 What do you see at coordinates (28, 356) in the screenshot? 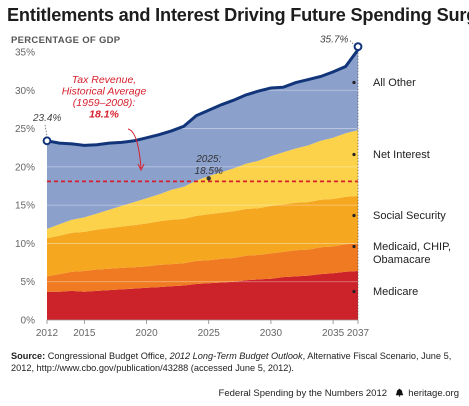
I see `source-label: Source:` at bounding box center [28, 356].